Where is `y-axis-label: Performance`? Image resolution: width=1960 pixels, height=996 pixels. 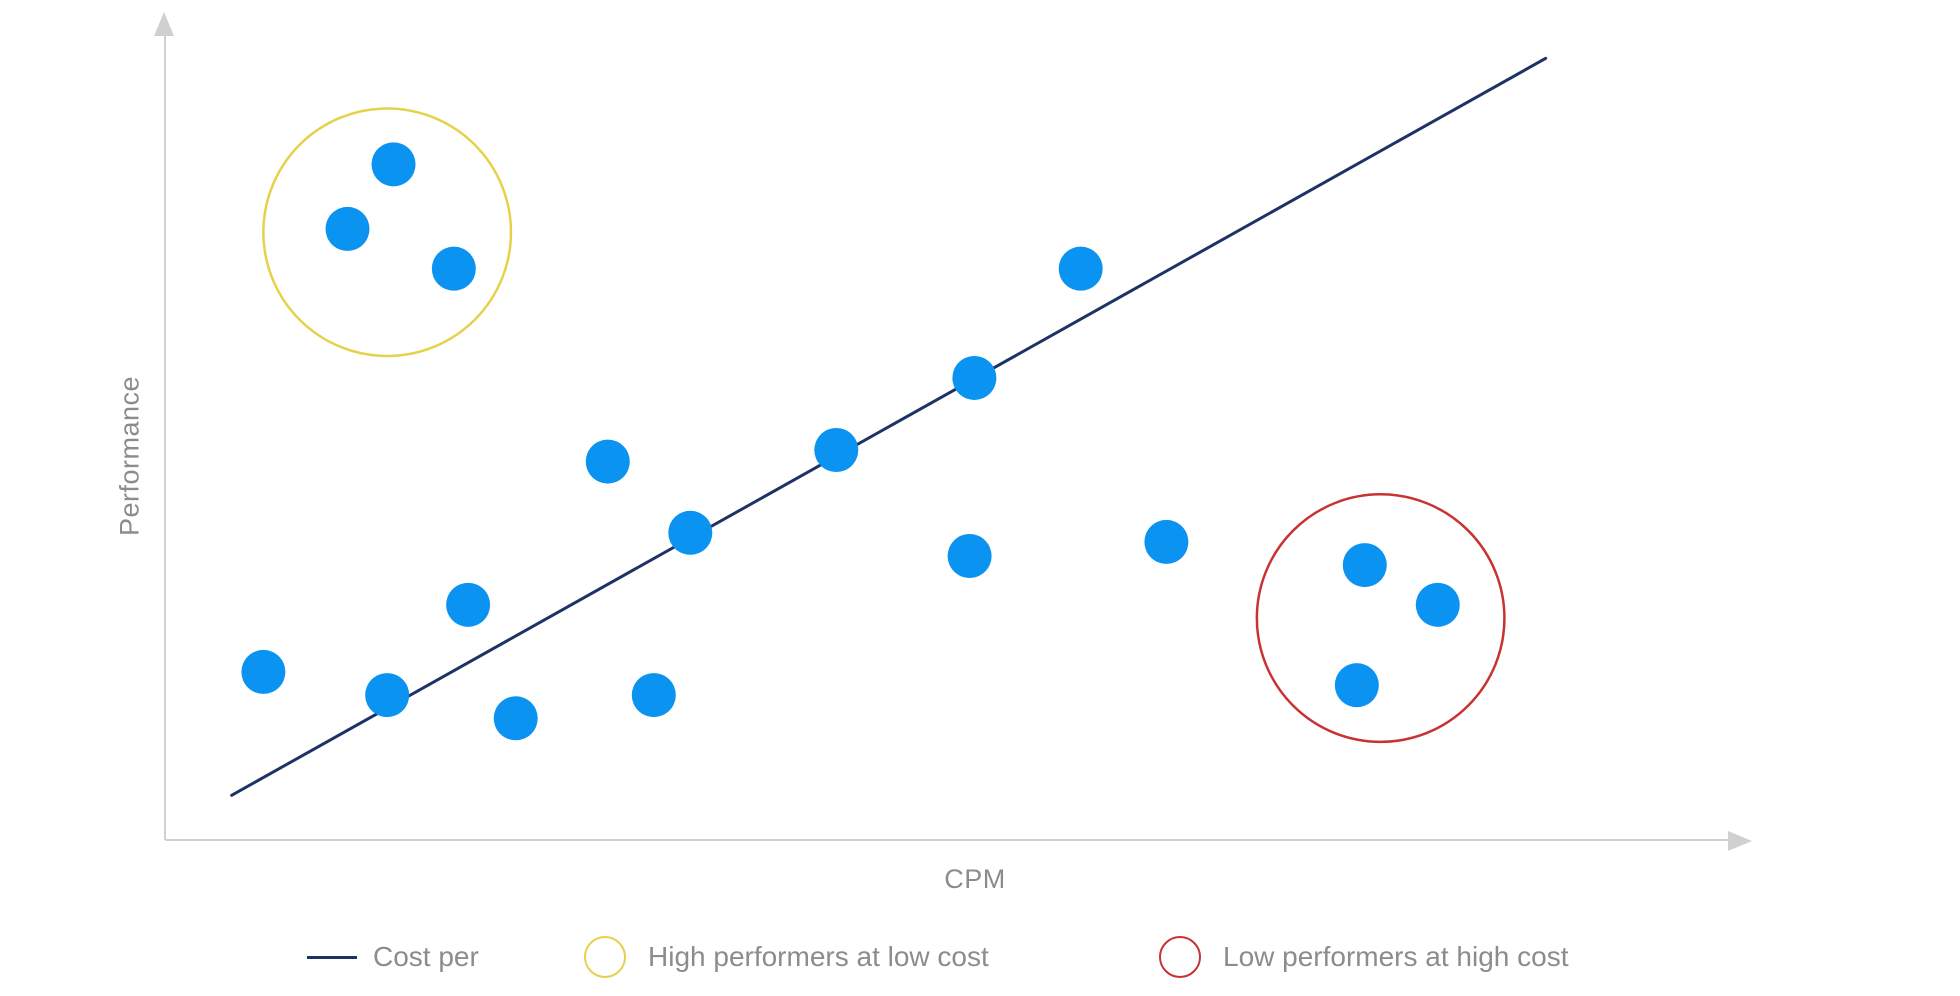
y-axis-label: Performance is located at coordinates (129, 456).